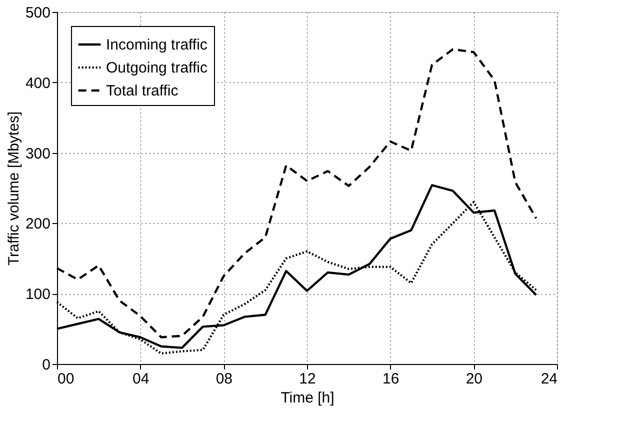 This screenshot has width=620, height=421. What do you see at coordinates (142, 91) in the screenshot?
I see `legend-label: Total traffic` at bounding box center [142, 91].